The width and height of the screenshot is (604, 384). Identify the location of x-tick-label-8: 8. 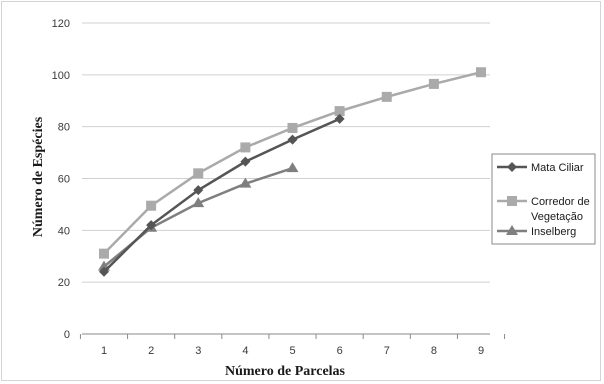
(434, 351).